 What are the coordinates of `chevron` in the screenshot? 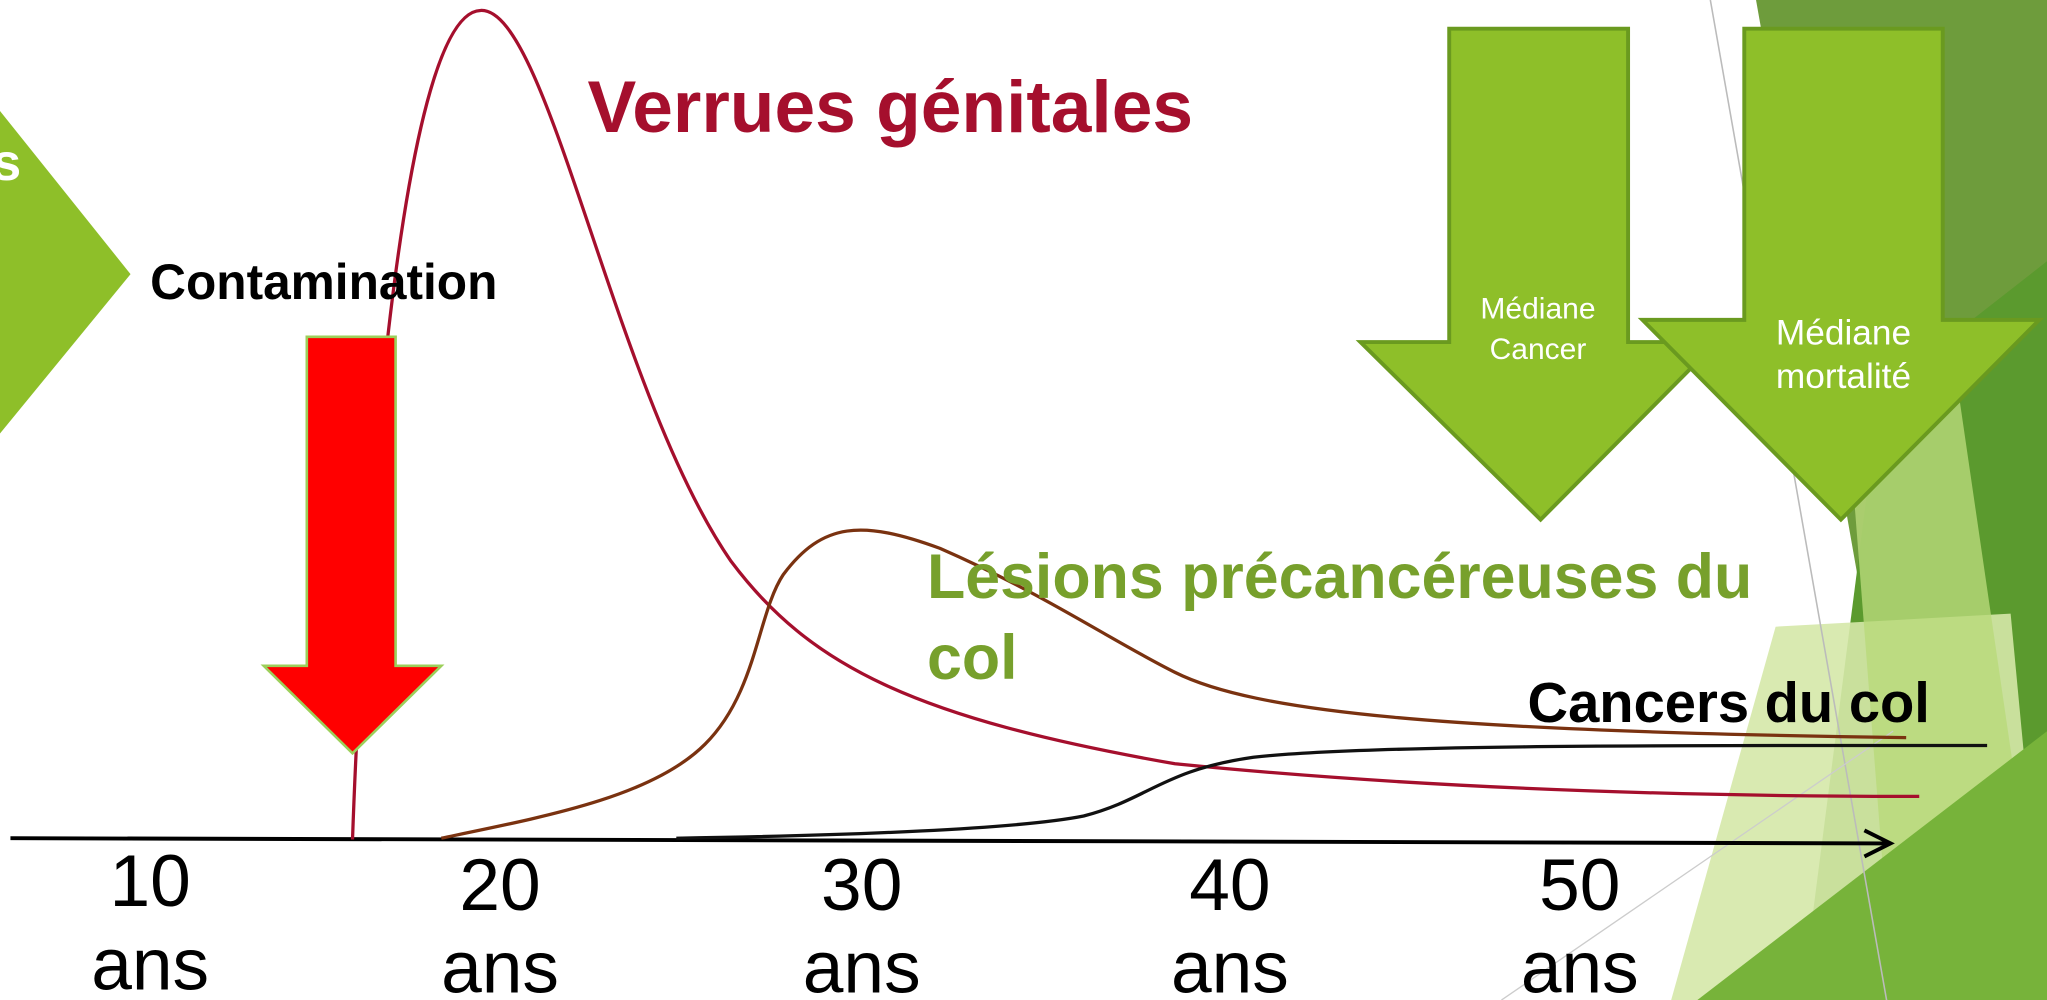 It's located at (65, 272).